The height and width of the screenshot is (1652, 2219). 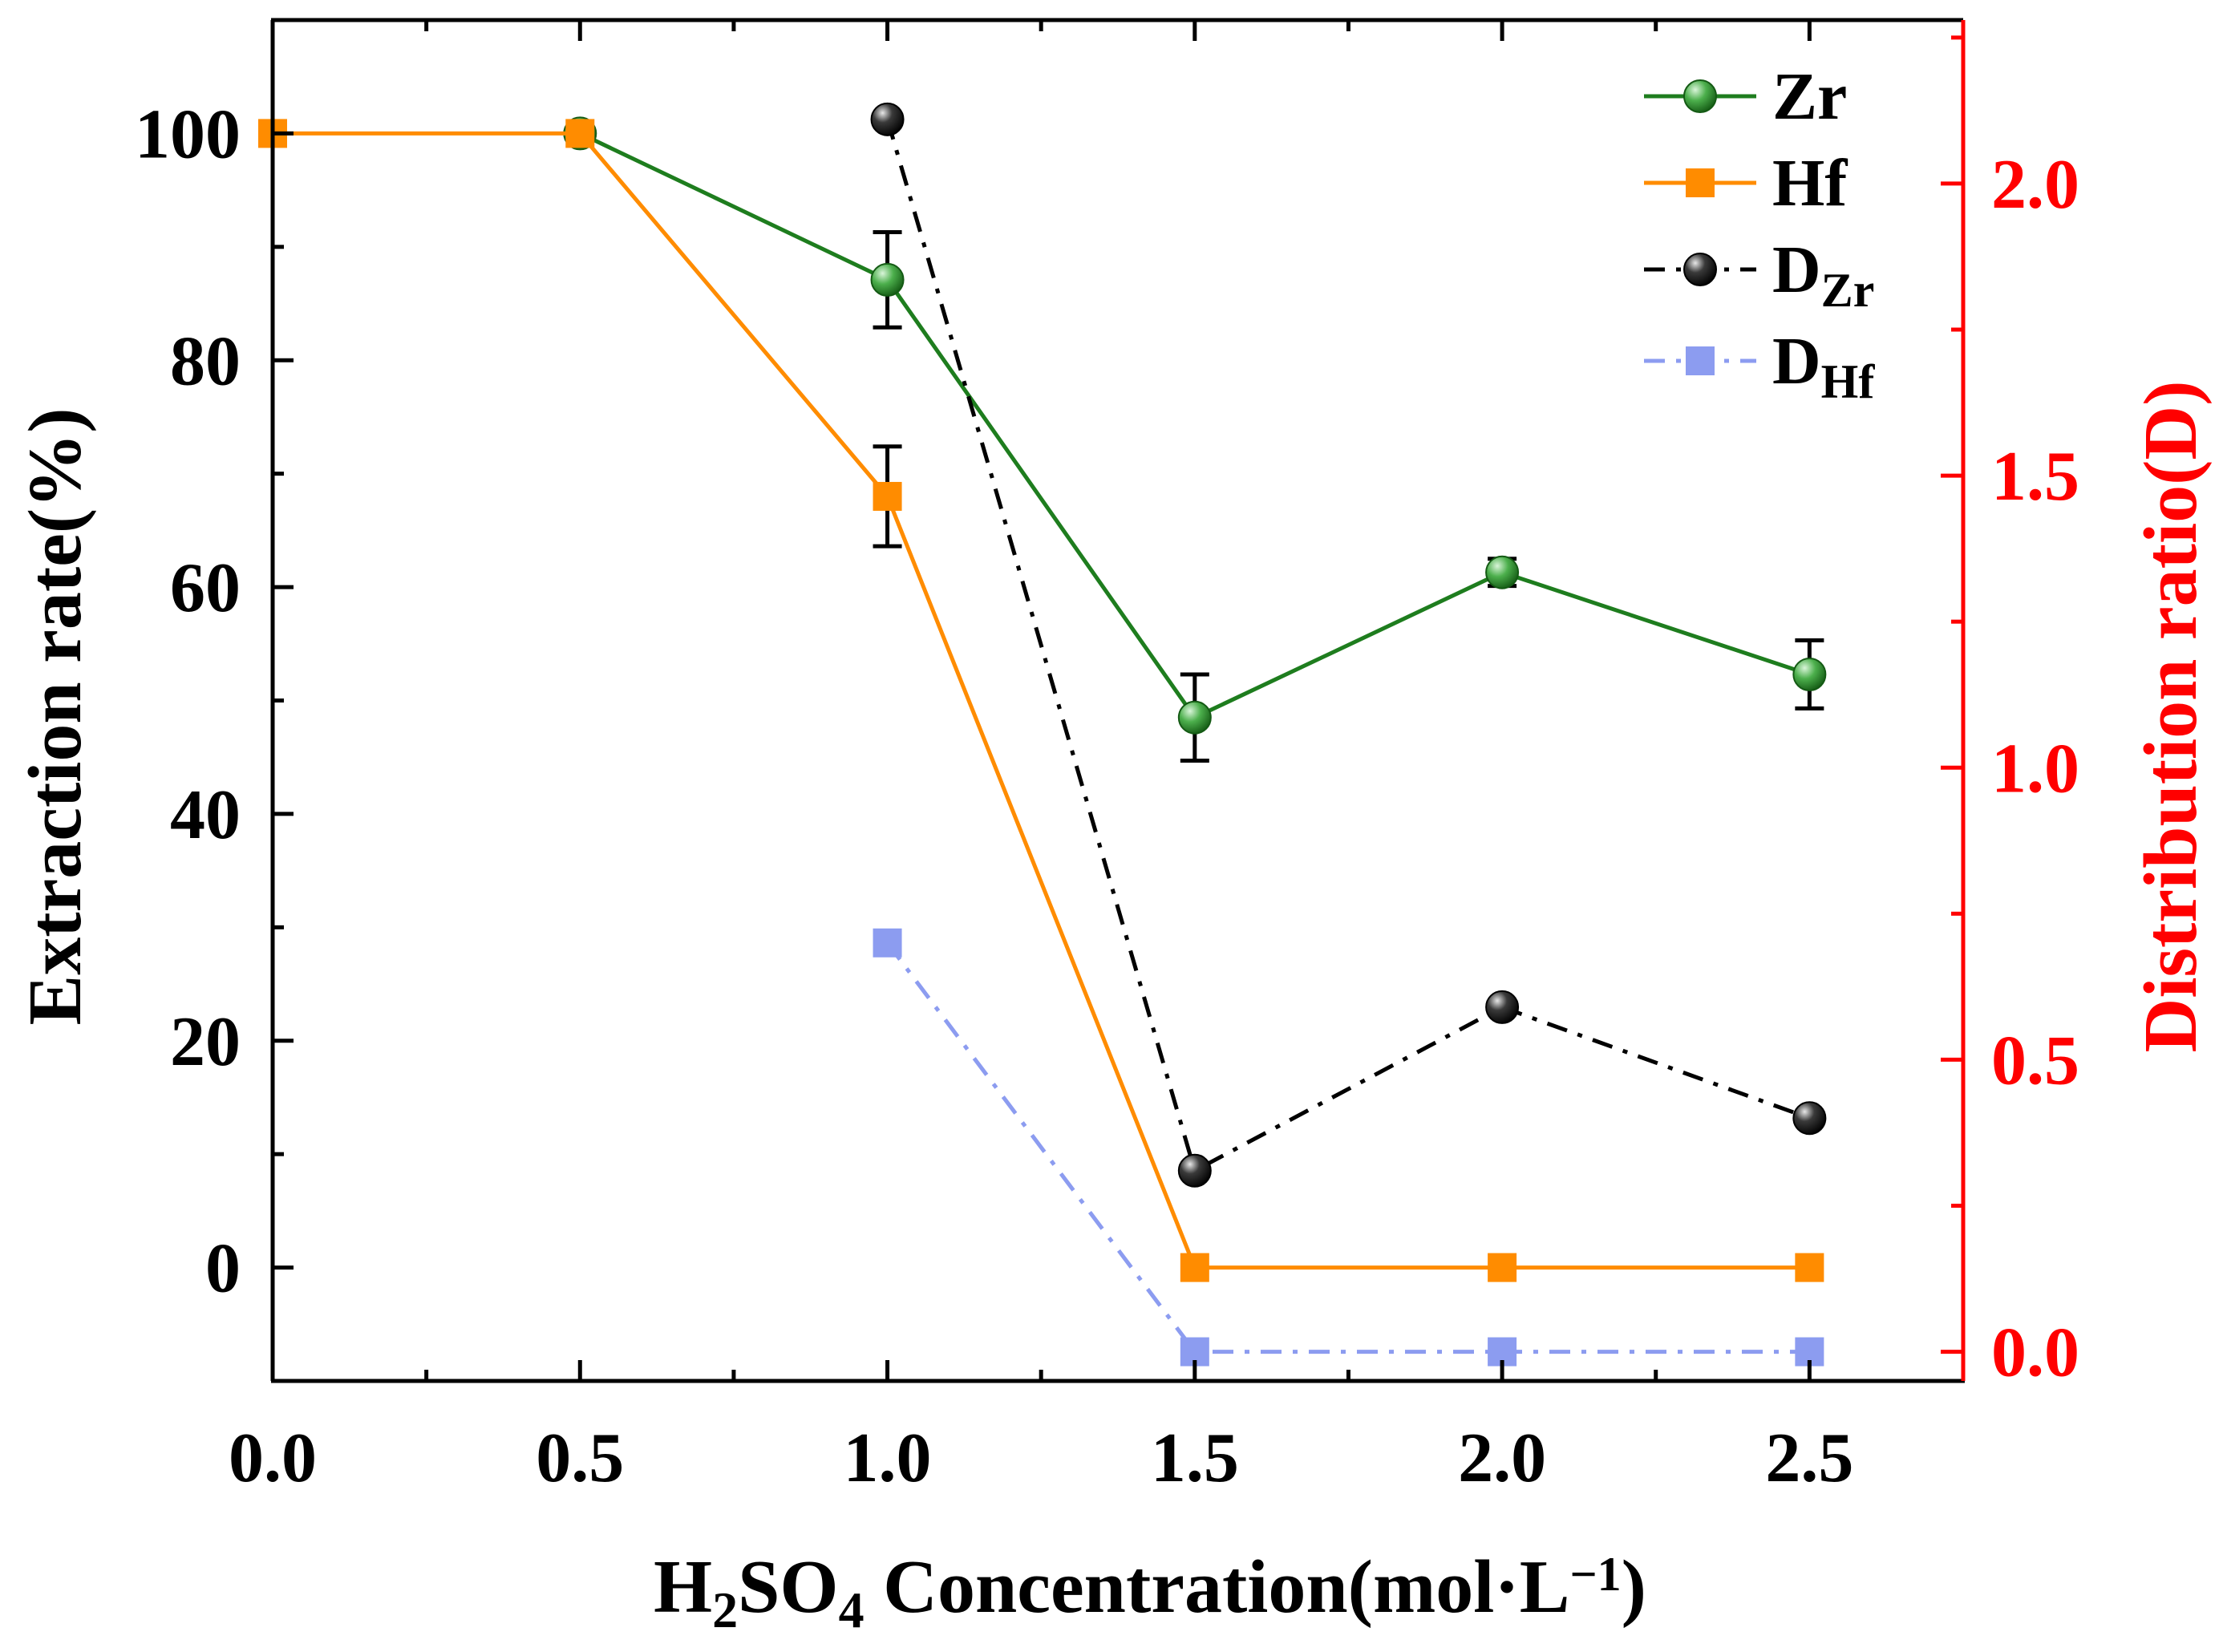 What do you see at coordinates (788, 1587) in the screenshot?
I see `x-axis-title-part: SO` at bounding box center [788, 1587].